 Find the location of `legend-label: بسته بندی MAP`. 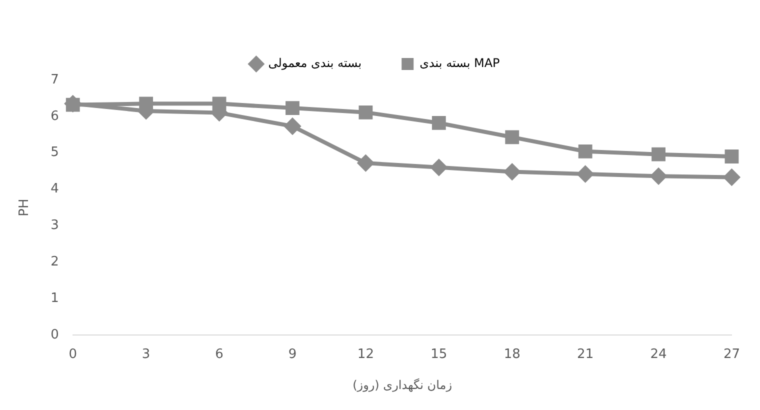

legend-label: بسته بندی MAP is located at coordinates (460, 63).